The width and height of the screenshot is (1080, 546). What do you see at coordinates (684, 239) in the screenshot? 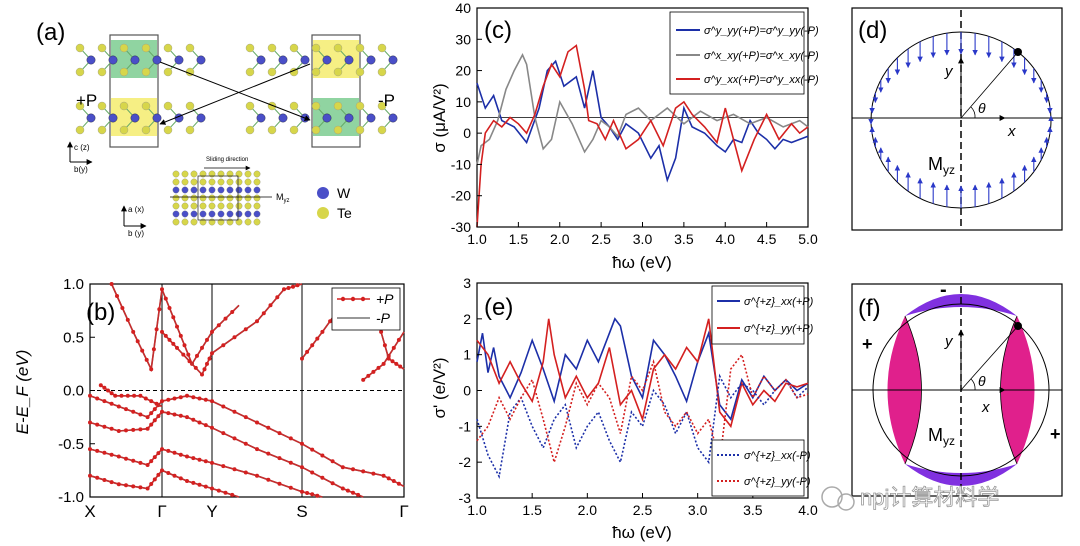
I see `xtick-label: 3.5` at bounding box center [684, 239].